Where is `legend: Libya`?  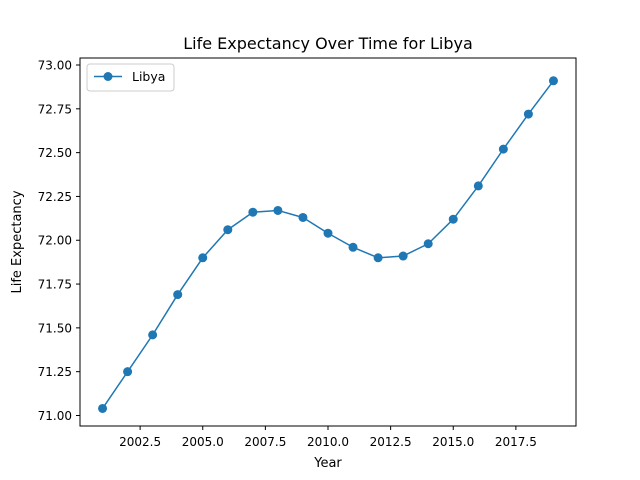
legend: Libya is located at coordinates (130, 77).